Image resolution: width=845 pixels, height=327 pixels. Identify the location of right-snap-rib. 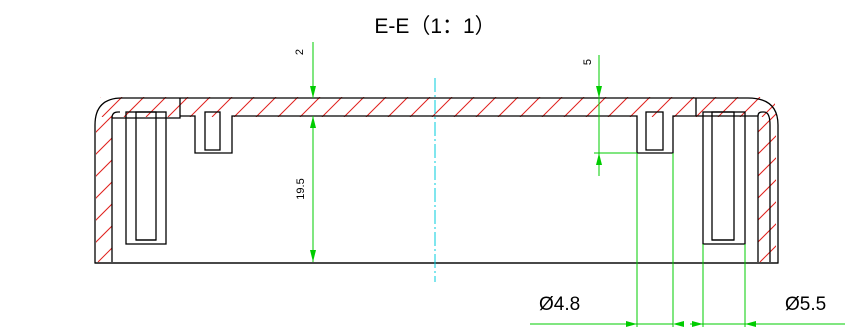
(724, 178).